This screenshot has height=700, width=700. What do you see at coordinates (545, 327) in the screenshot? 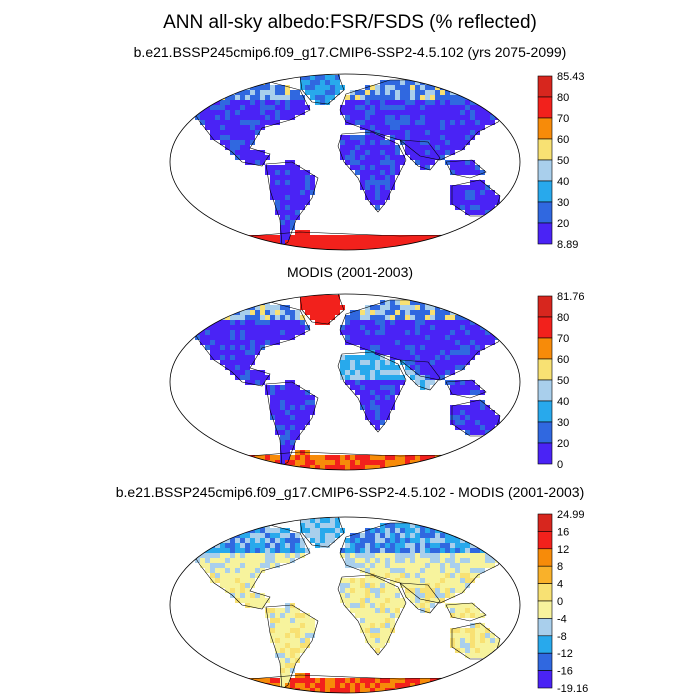
I see `colorbar-swatch` at bounding box center [545, 327].